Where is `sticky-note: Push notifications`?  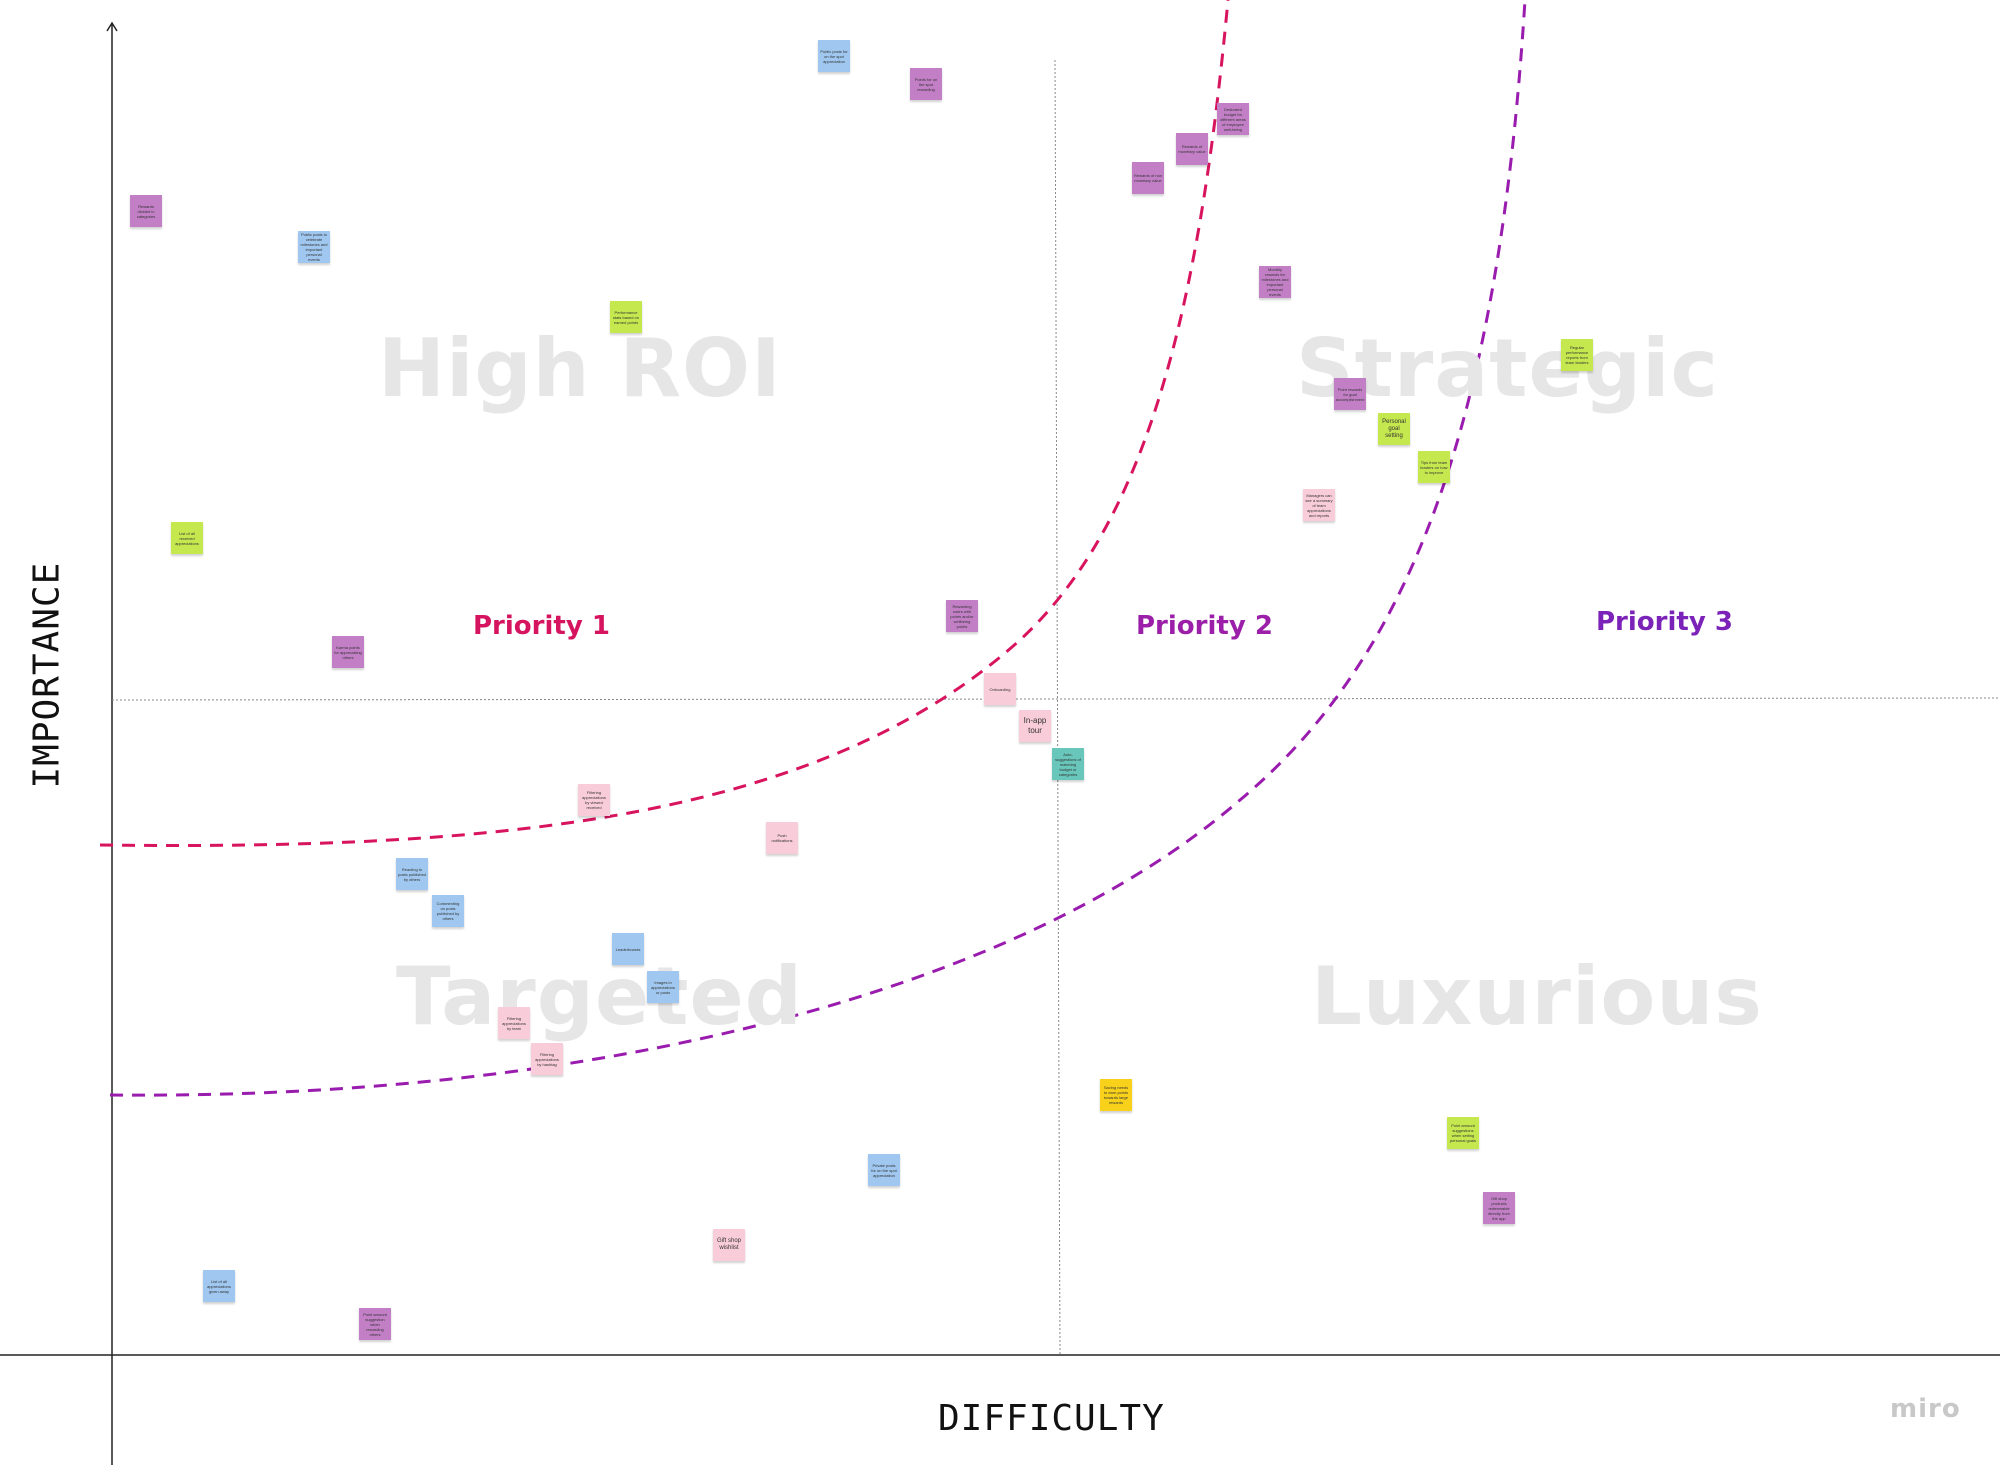 sticky-note: Push notifications is located at coordinates (782, 838).